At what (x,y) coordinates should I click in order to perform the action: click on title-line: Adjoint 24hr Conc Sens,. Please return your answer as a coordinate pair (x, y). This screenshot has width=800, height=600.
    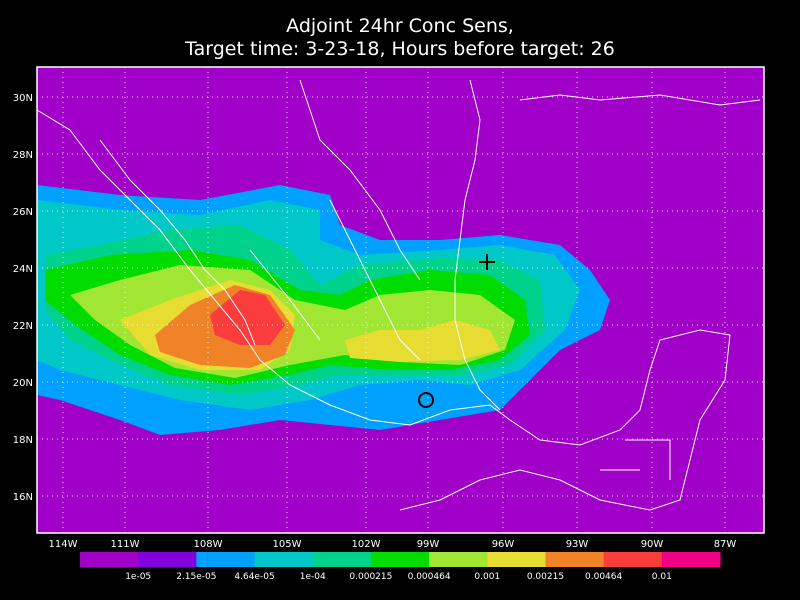
    Looking at the image, I should click on (400, 26).